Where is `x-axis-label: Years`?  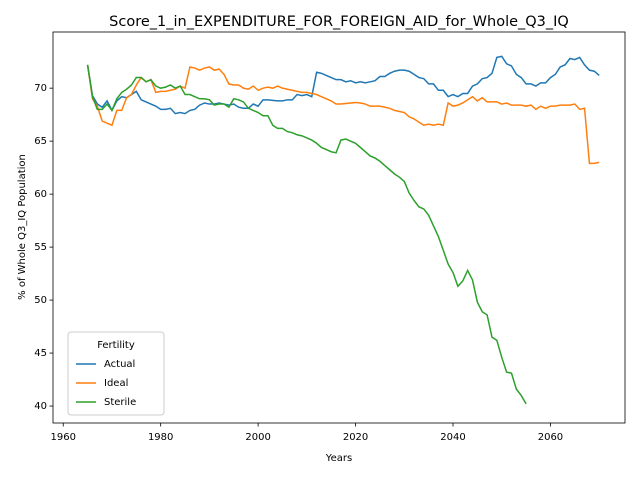 x-axis-label: Years is located at coordinates (338, 458).